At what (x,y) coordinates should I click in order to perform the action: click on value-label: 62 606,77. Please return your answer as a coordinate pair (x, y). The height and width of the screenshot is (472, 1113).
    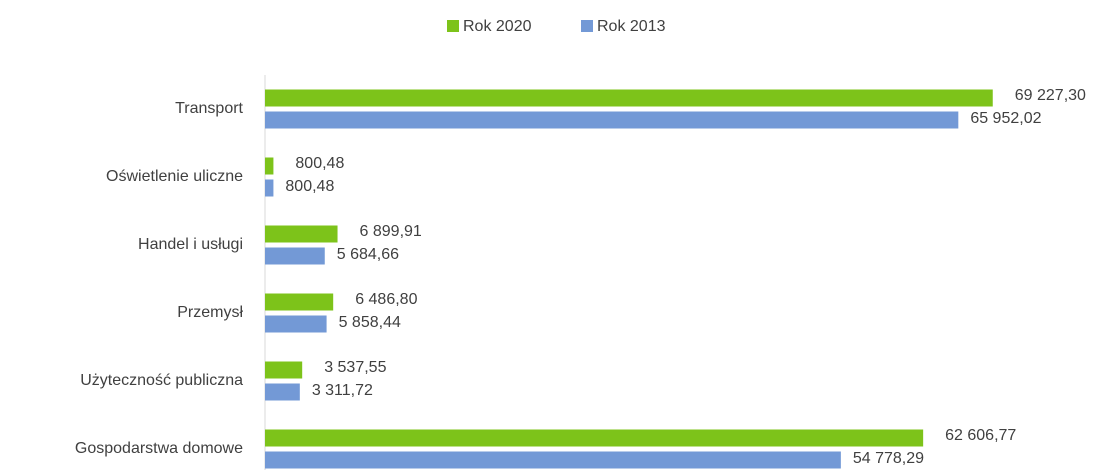
    Looking at the image, I should click on (980, 435).